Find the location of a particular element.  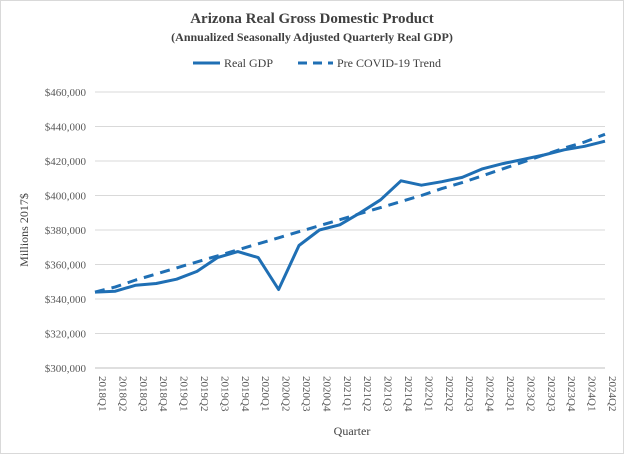

legend: Real GDP Pre COVID-19 Trend is located at coordinates (317, 63).